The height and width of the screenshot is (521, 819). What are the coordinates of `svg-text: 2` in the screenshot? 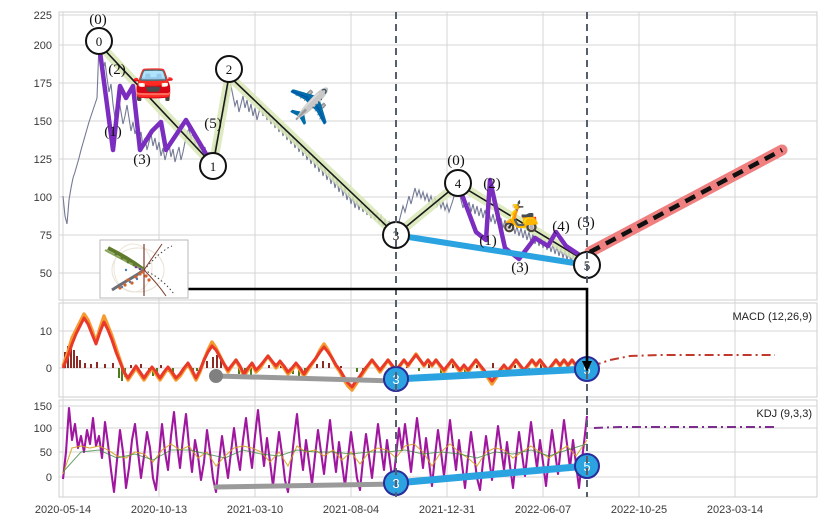 It's located at (229, 69).